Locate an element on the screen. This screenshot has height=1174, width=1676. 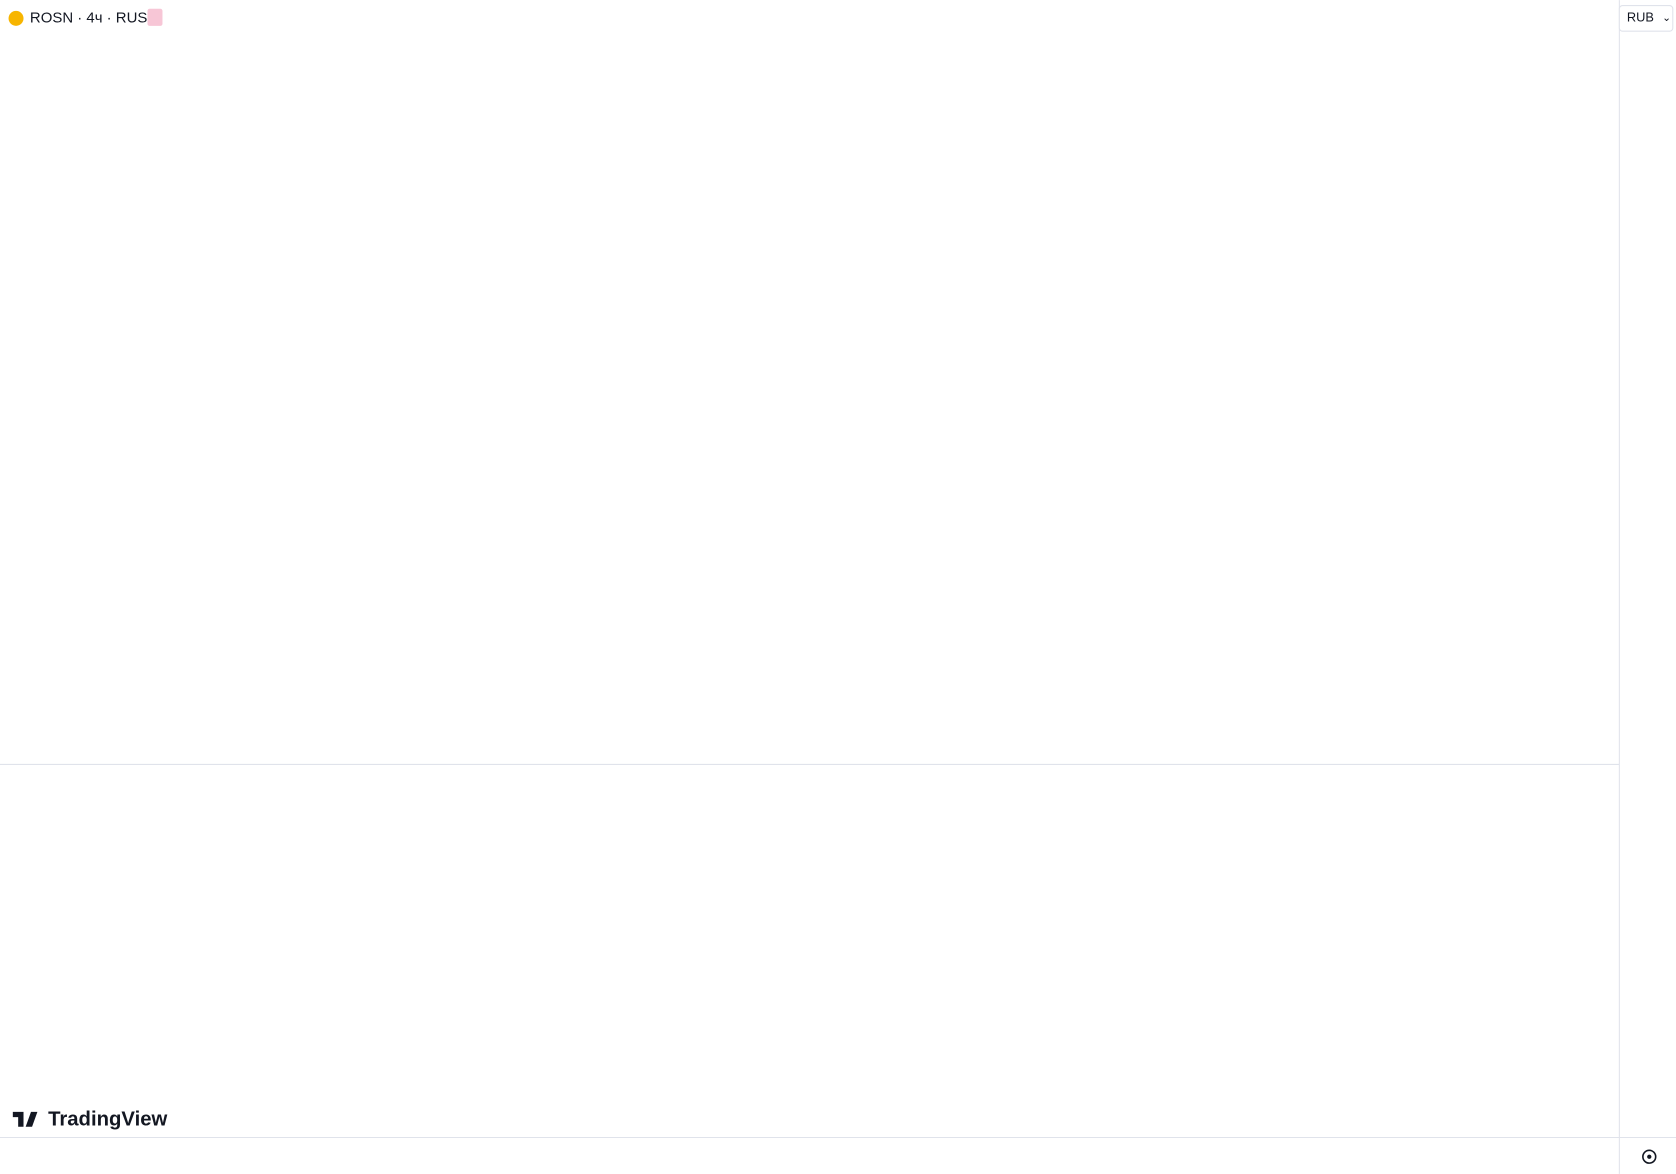
logo-icon is located at coordinates (25, 1119).